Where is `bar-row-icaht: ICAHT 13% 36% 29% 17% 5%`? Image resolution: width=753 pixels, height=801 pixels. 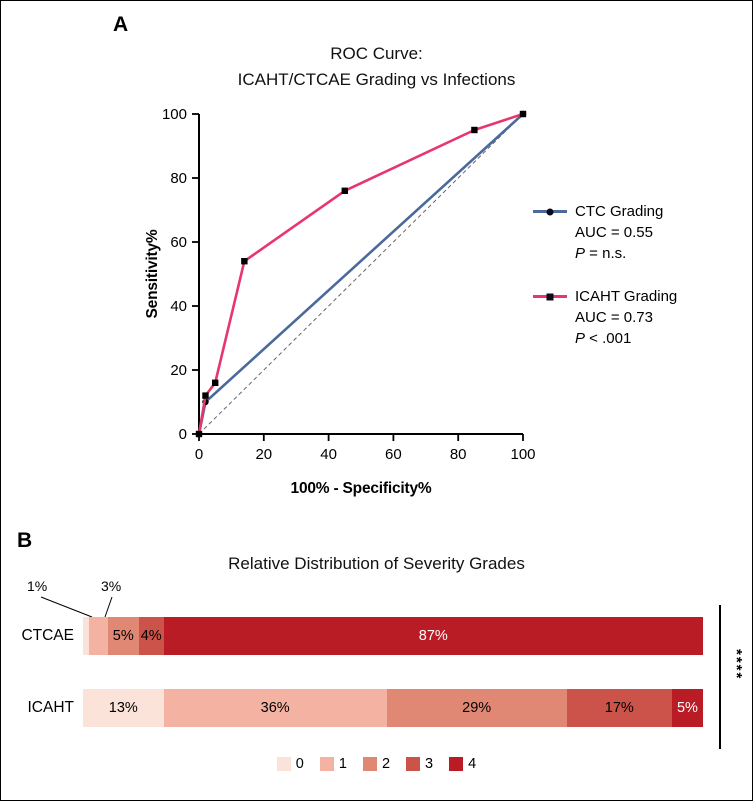
bar-row-icaht: ICAHT 13% 36% 29% 17% 5% is located at coordinates (376, 708).